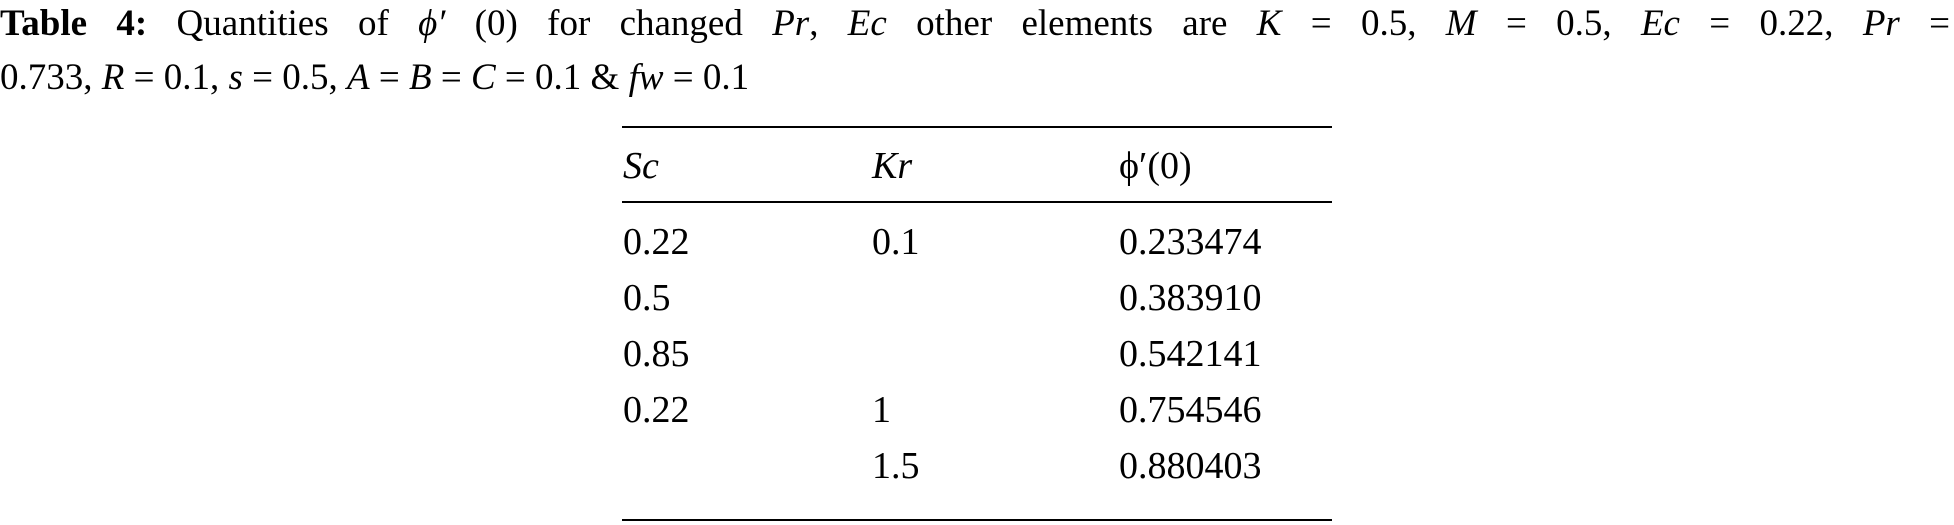 The width and height of the screenshot is (1954, 525). Describe the element at coordinates (896, 242) in the screenshot. I see `table-cell: 0.1` at that location.